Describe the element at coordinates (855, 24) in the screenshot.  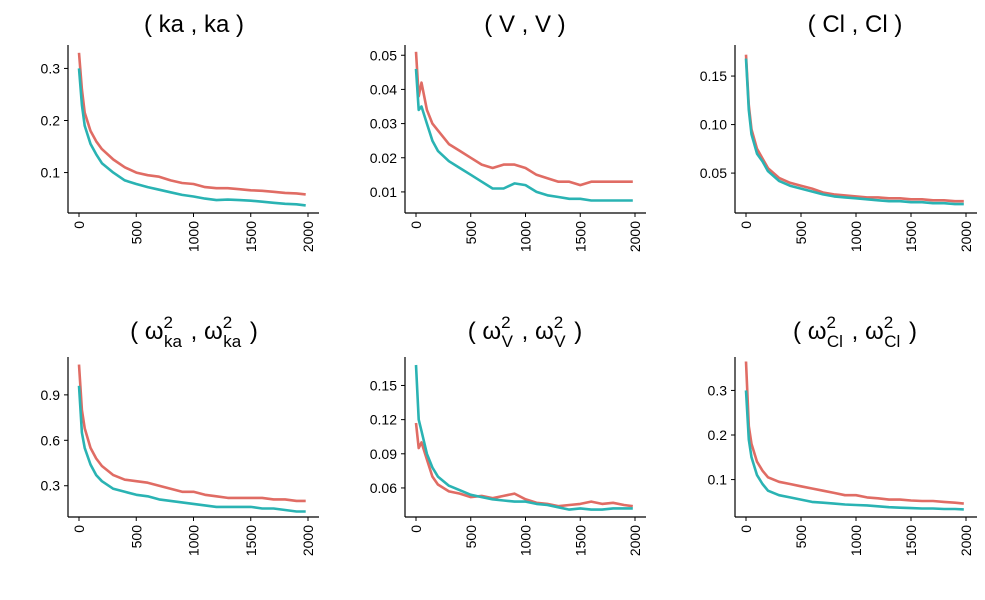
I see `panel-title: ( Cl , Cl )` at that location.